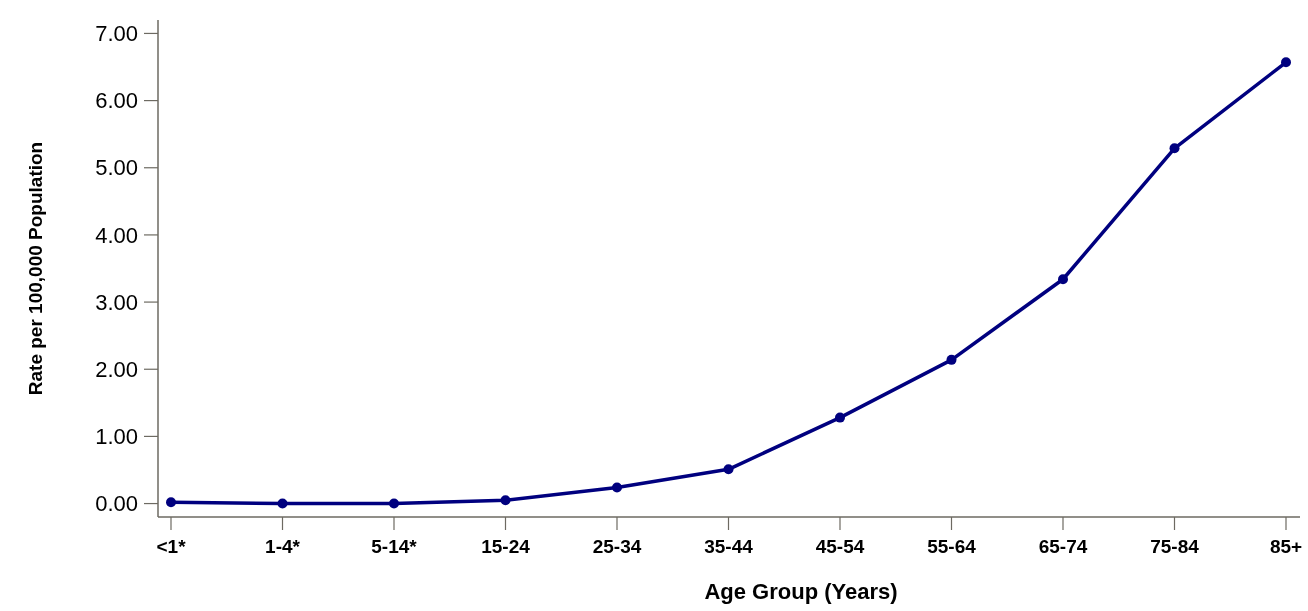  Describe the element at coordinates (171, 546) in the screenshot. I see `x-tick-label: <1*` at that location.